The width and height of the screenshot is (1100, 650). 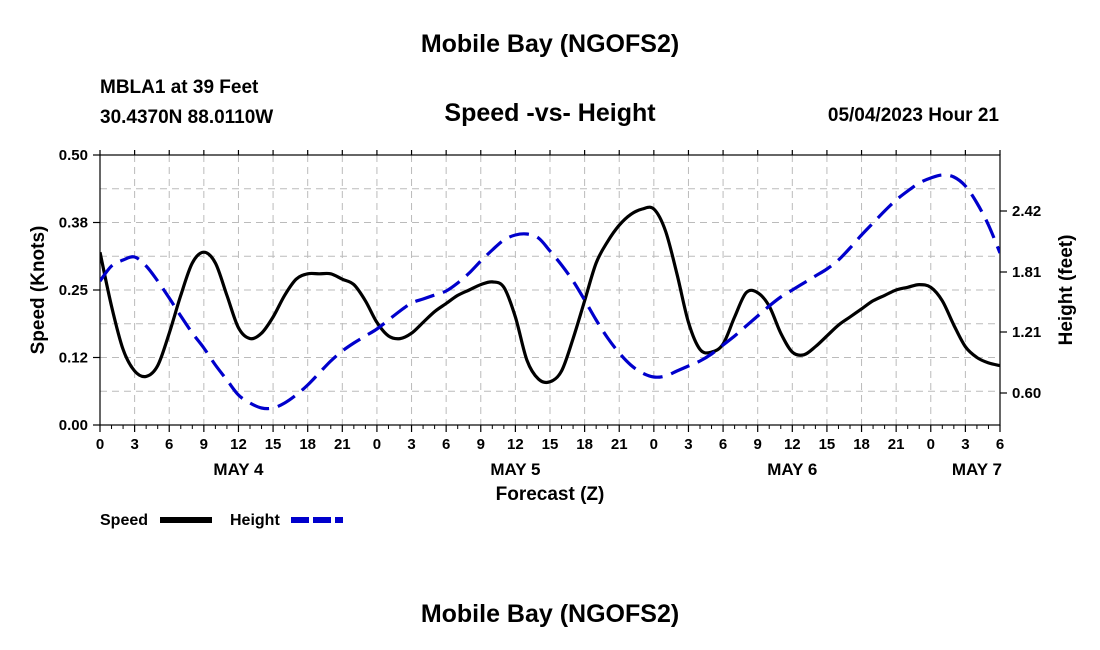 I want to click on legend-speed-label: Speed, so click(x=124, y=520).